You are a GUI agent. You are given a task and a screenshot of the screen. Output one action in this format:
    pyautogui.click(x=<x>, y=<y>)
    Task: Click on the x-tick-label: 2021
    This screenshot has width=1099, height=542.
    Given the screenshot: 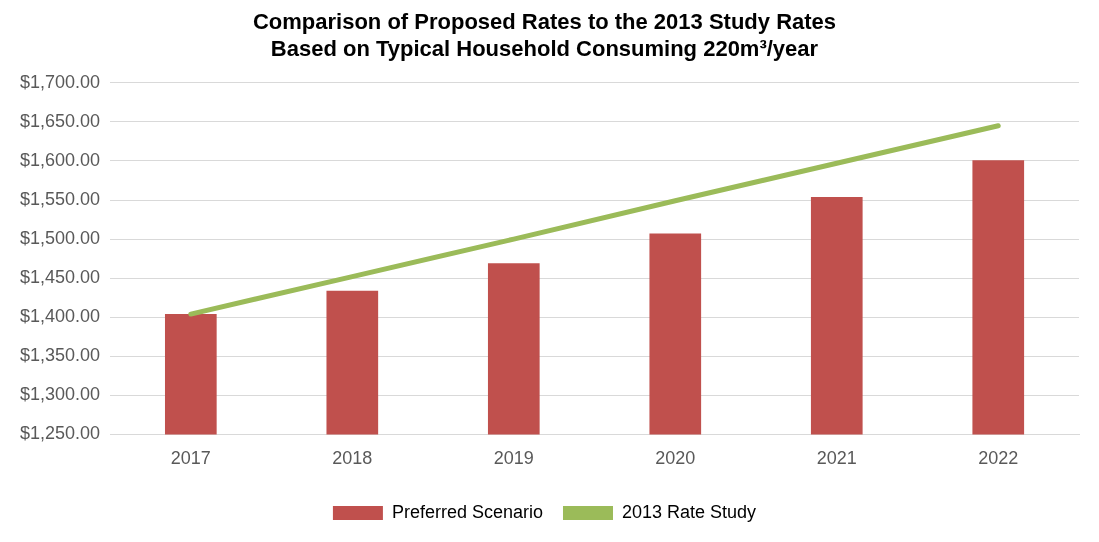 What is the action you would take?
    pyautogui.click(x=836, y=458)
    